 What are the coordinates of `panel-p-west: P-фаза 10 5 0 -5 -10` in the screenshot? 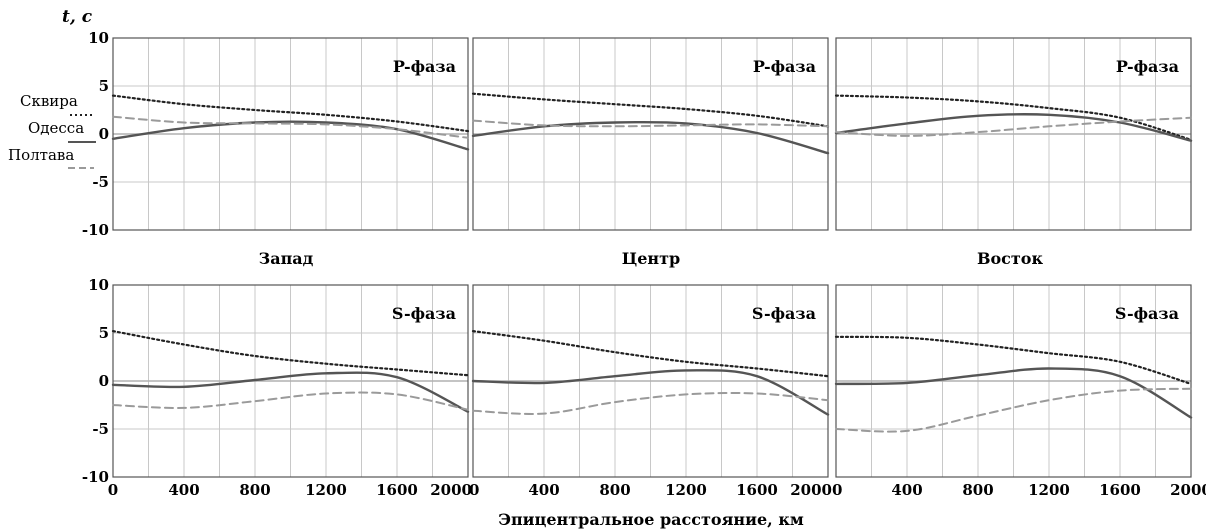 It's located at (276, 134).